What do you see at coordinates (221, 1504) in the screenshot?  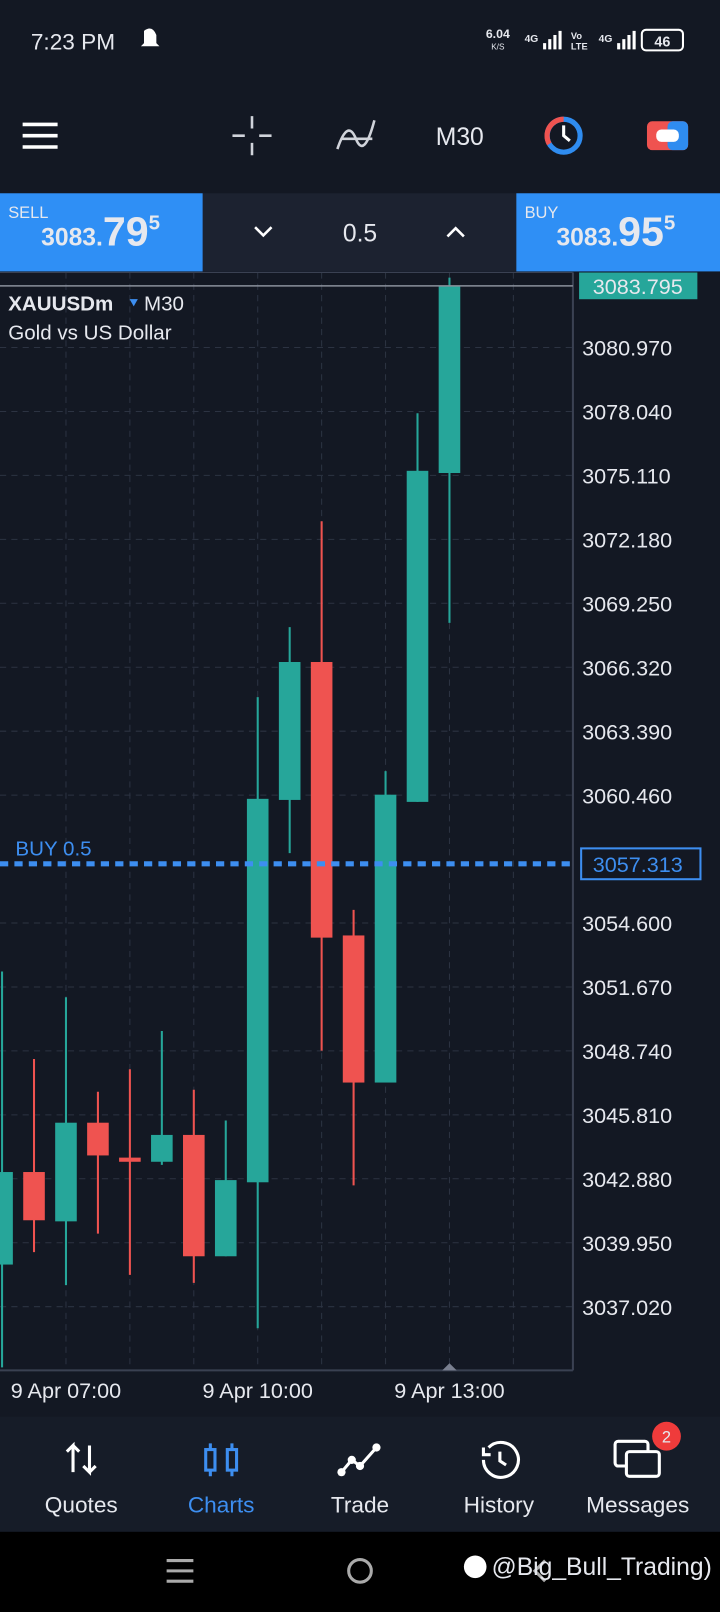 I see `nav-item: Charts` at bounding box center [221, 1504].